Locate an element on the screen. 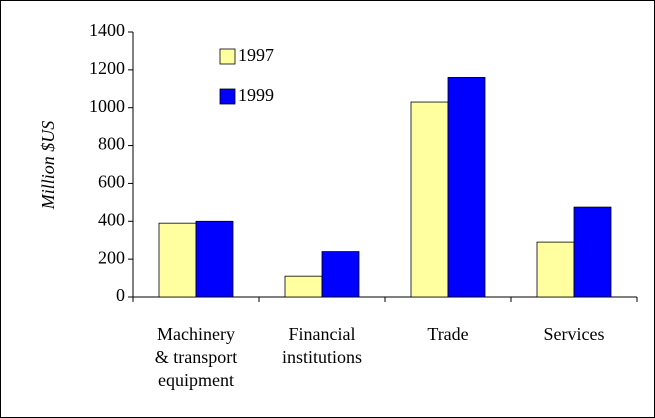 Image resolution: width=655 pixels, height=418 pixels. x-tick-label: Financial institutions is located at coordinates (321, 345).